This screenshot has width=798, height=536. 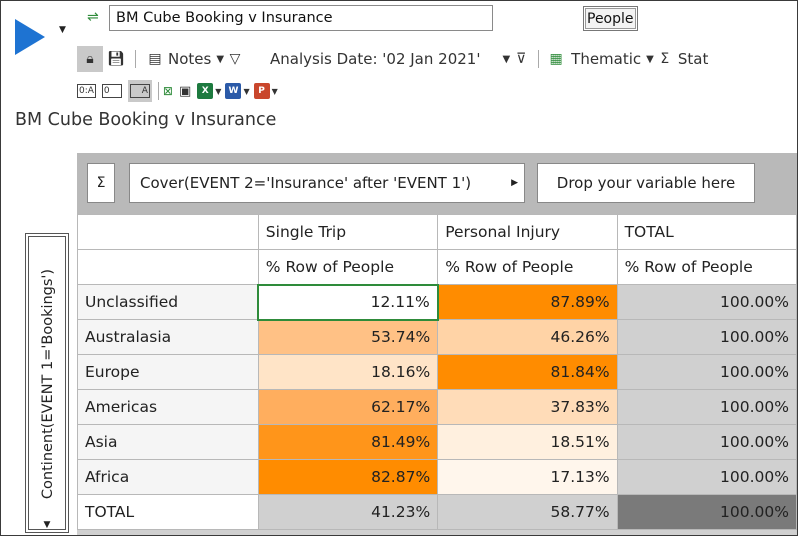 I want to click on sigma-button: Σ, so click(x=101, y=183).